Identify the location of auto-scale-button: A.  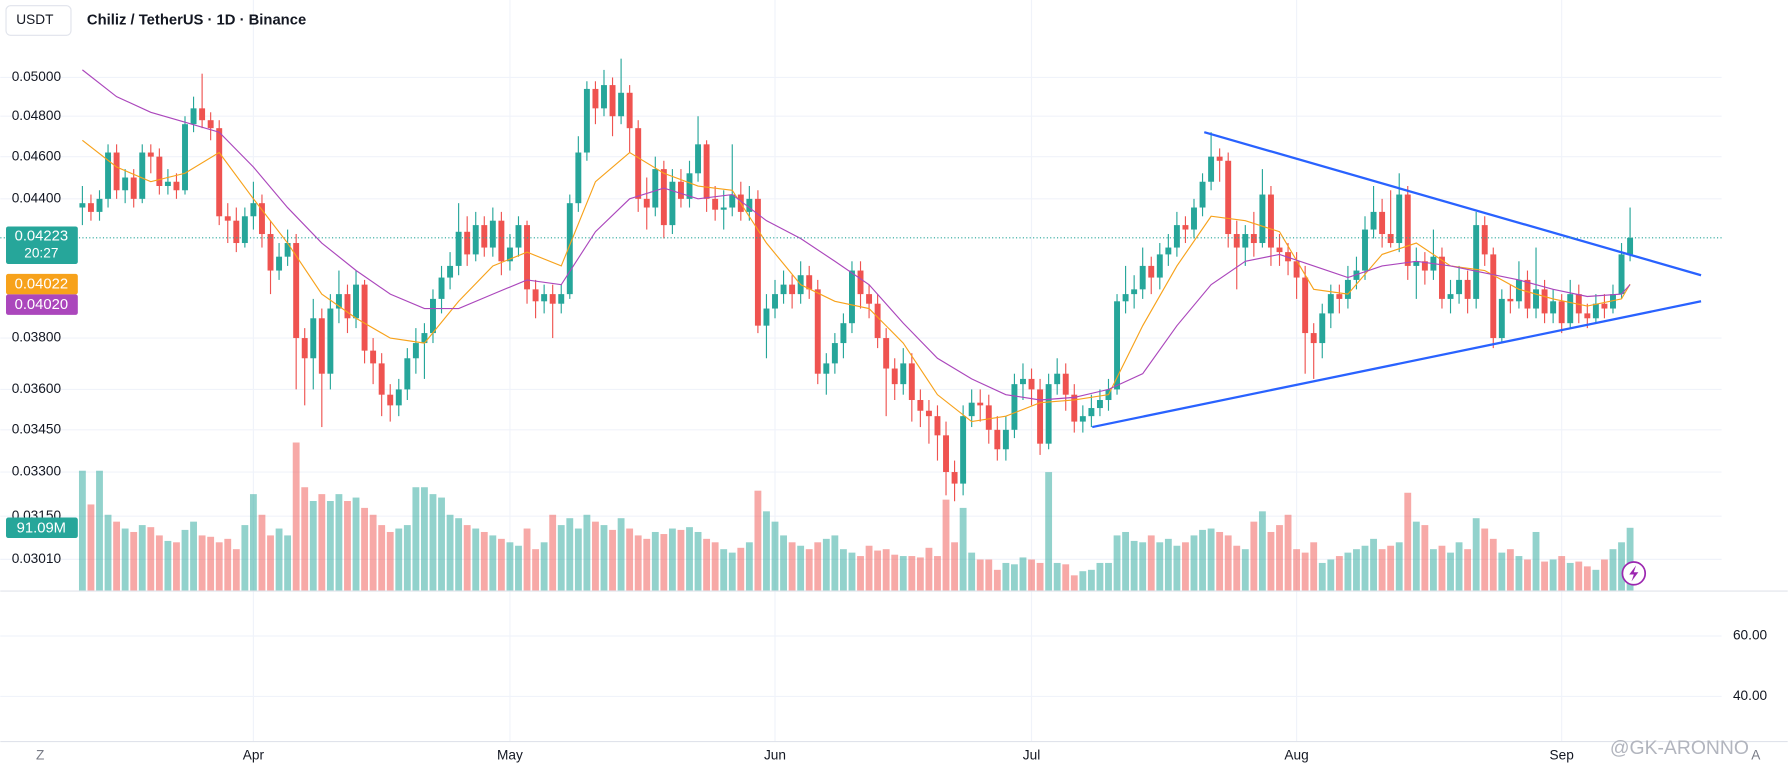
(1756, 754).